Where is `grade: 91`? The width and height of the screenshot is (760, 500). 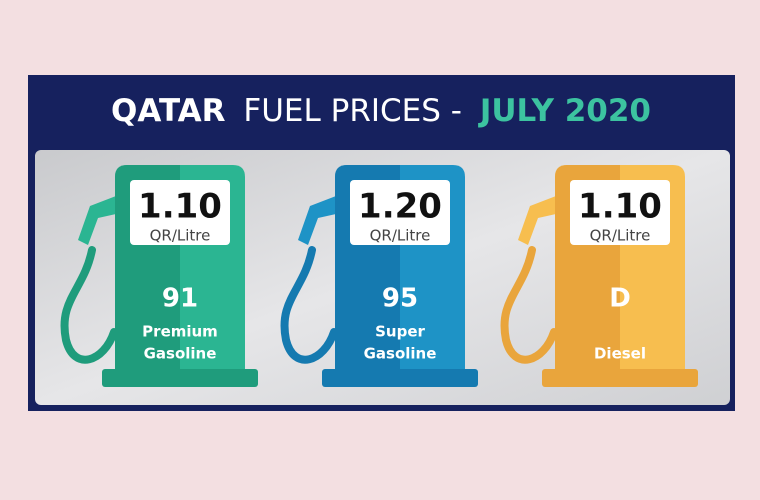 grade: 91 is located at coordinates (180, 299).